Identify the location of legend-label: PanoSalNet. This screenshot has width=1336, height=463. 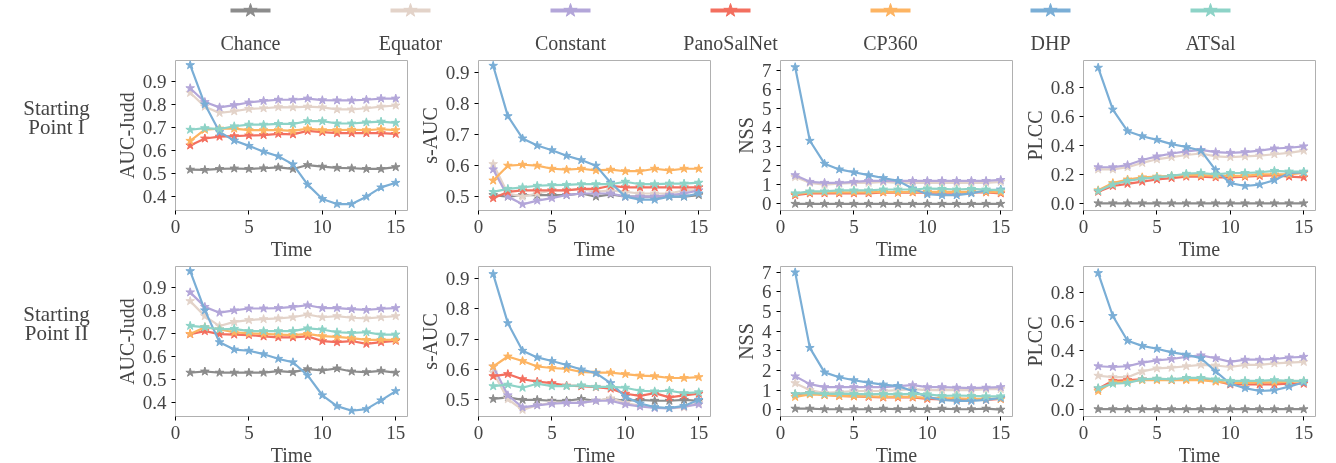
(731, 42).